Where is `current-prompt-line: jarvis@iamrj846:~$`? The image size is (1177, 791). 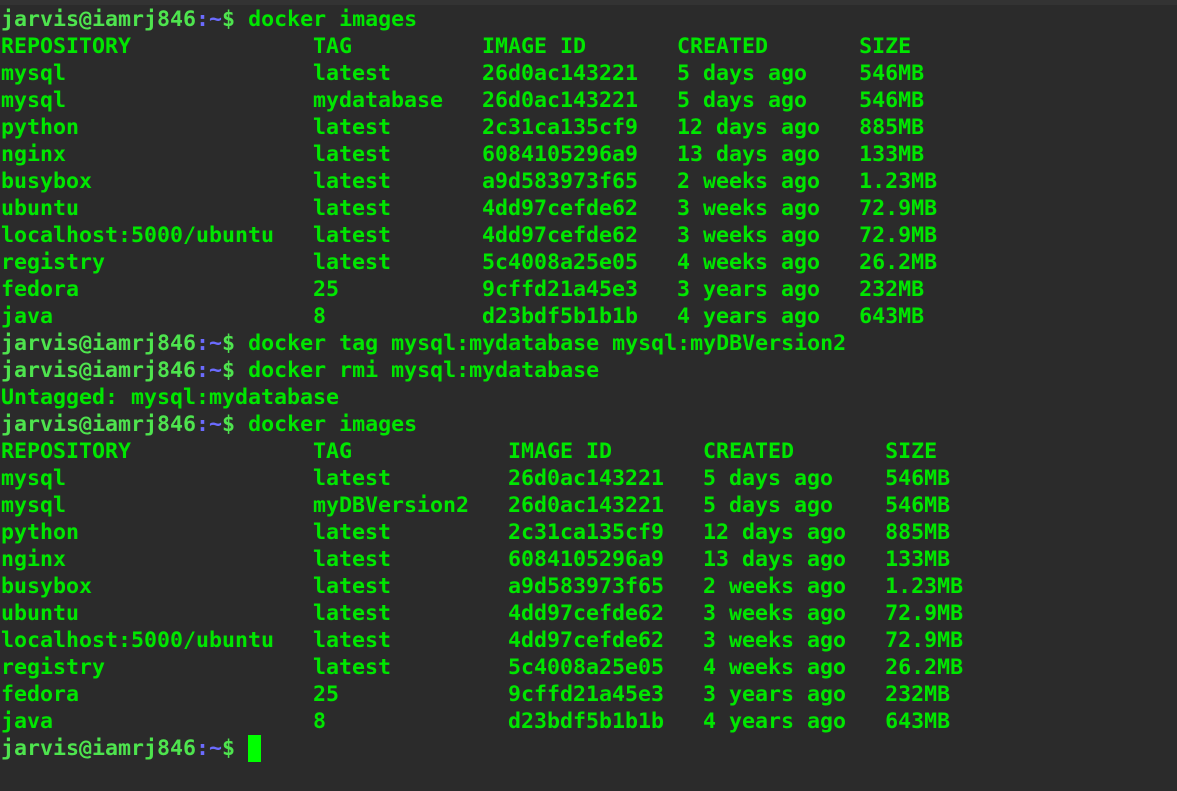 current-prompt-line: jarvis@iamrj846:~$ is located at coordinates (482, 748).